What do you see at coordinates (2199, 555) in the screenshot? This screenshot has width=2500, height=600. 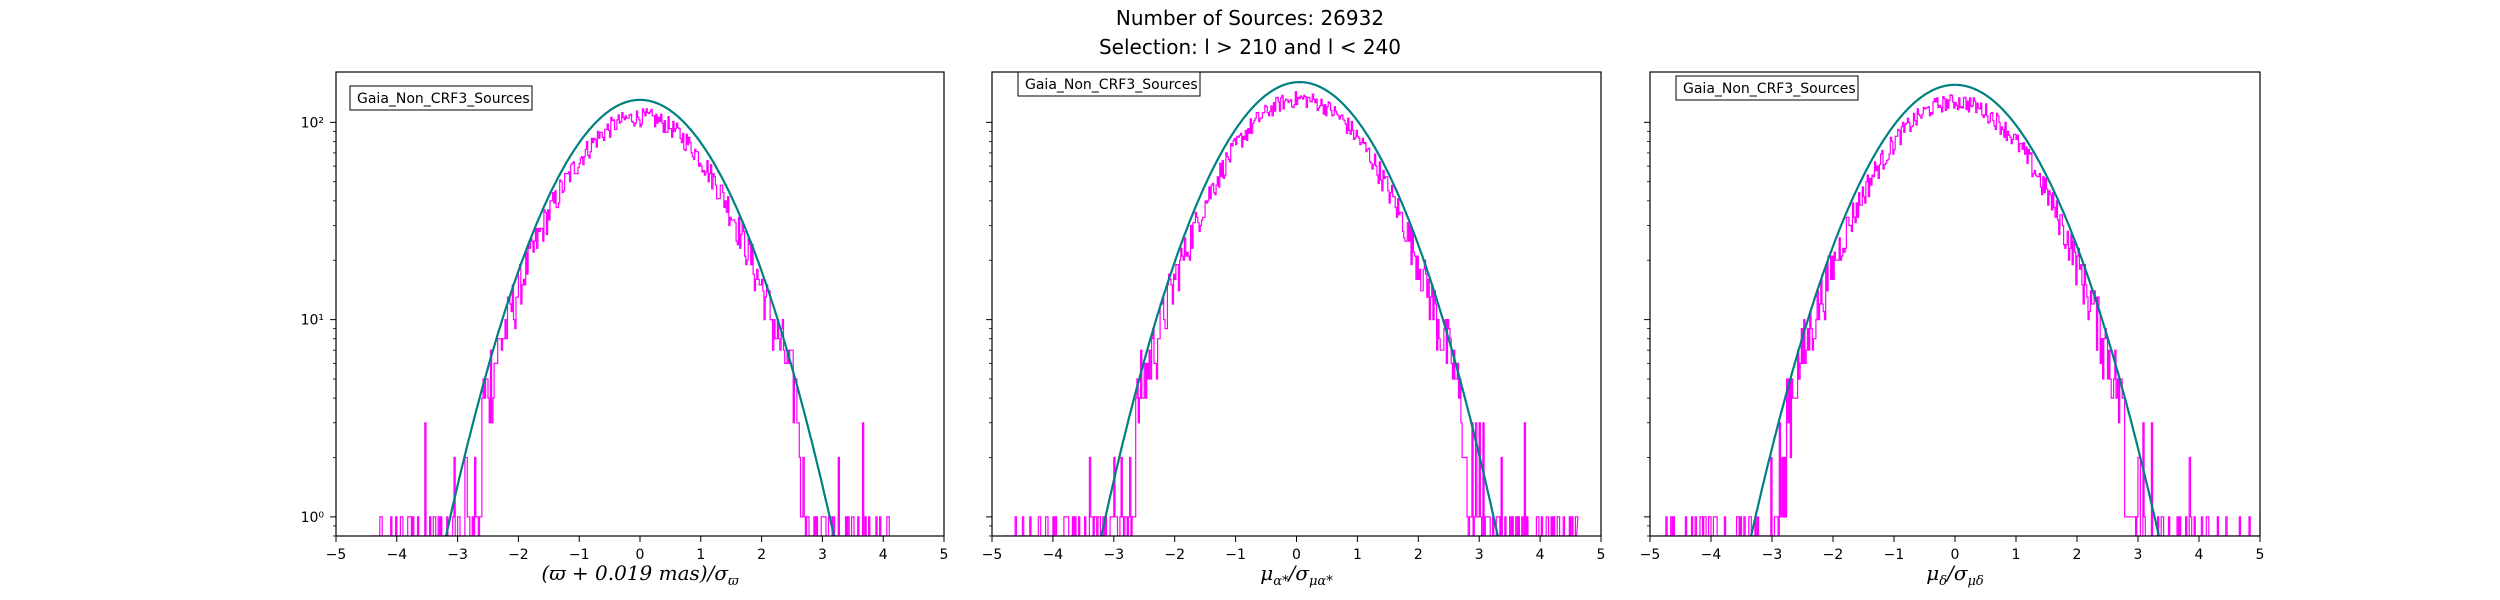 I see `x-tick-label-3-9: 4` at bounding box center [2199, 555].